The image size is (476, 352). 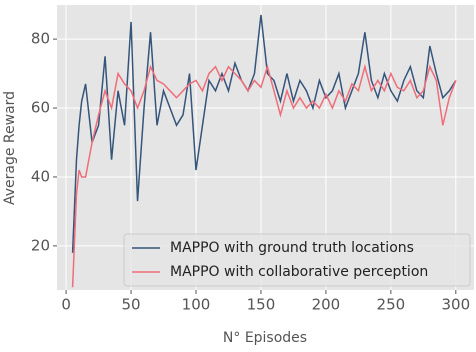 I want to click on x-tick-label: 50, so click(x=130, y=305).